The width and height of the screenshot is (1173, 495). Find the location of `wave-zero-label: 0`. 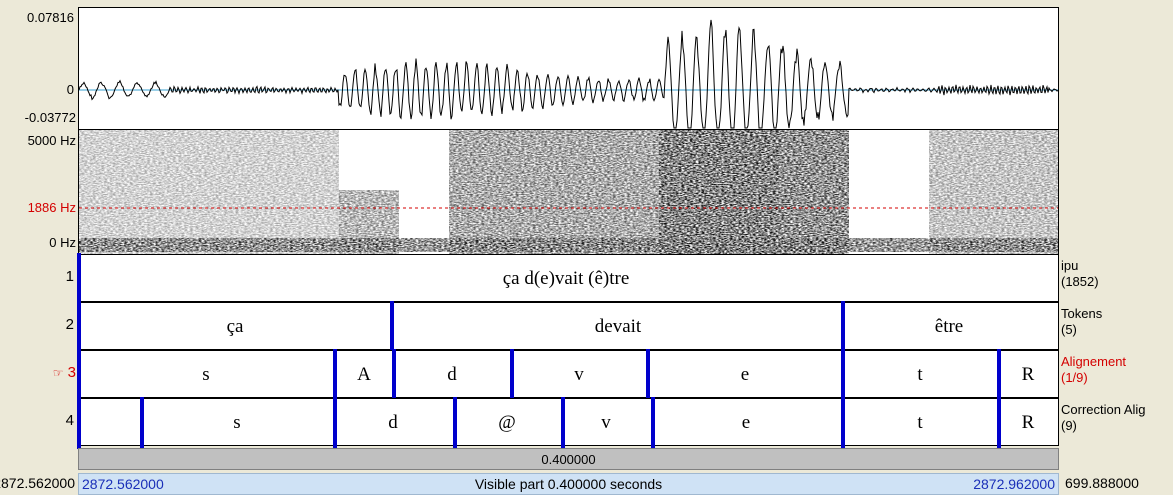

wave-zero-label: 0 is located at coordinates (70, 89).